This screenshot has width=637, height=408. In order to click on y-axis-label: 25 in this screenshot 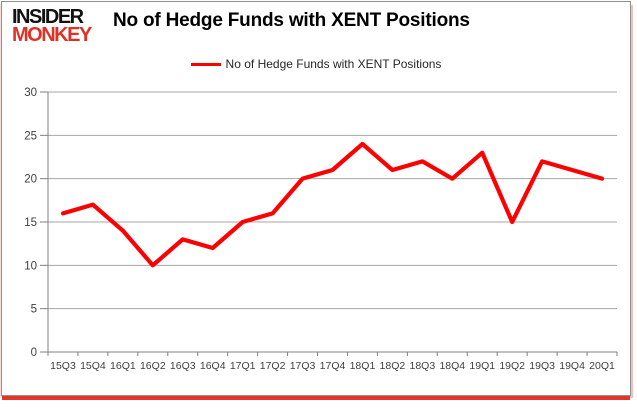, I will do `click(30, 136)`.